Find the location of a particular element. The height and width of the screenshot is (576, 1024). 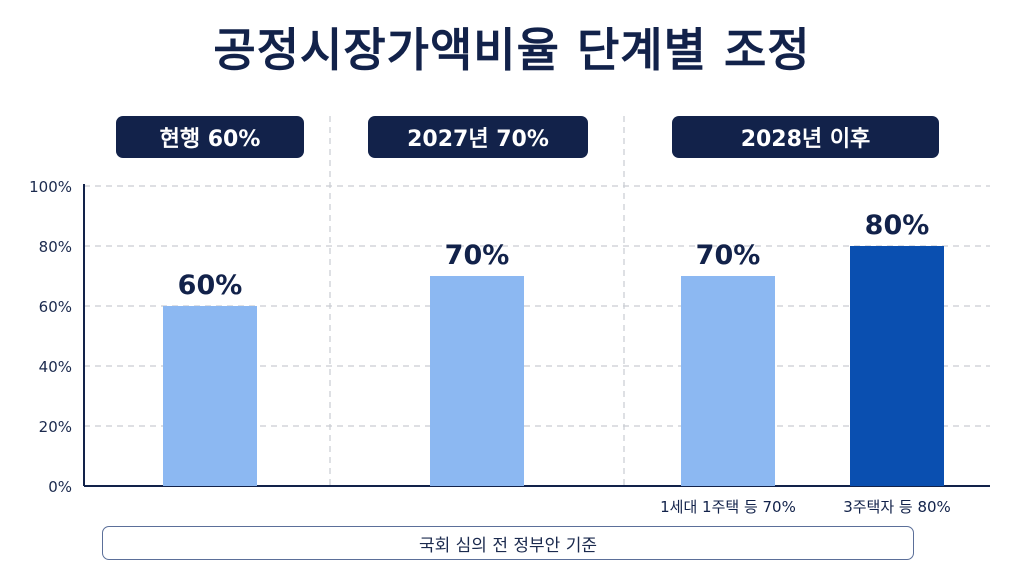

y-tick-label: 80% is located at coordinates (55, 247).